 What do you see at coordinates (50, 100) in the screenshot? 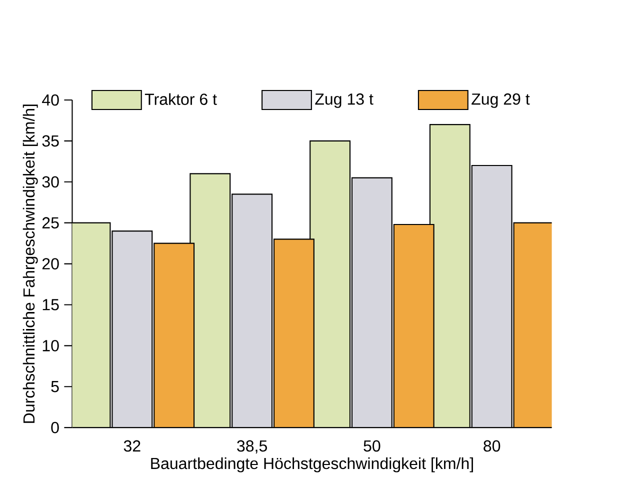
I see `y-tick-label: 40` at bounding box center [50, 100].